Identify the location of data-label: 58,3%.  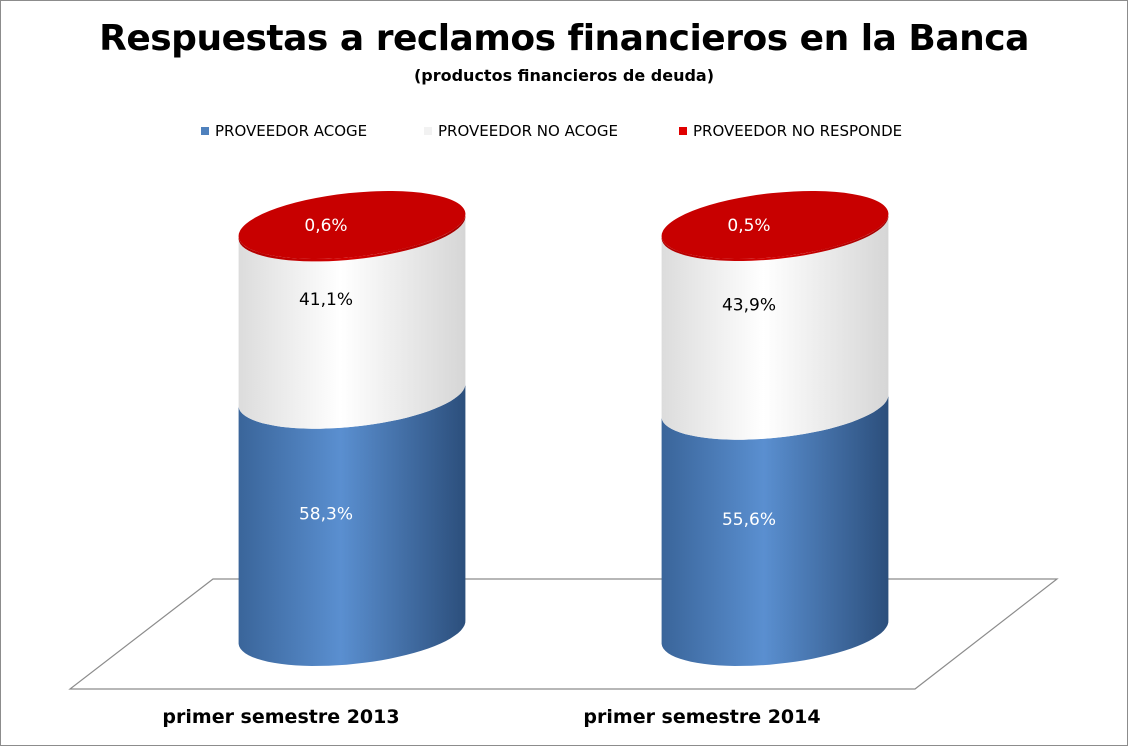
(326, 514).